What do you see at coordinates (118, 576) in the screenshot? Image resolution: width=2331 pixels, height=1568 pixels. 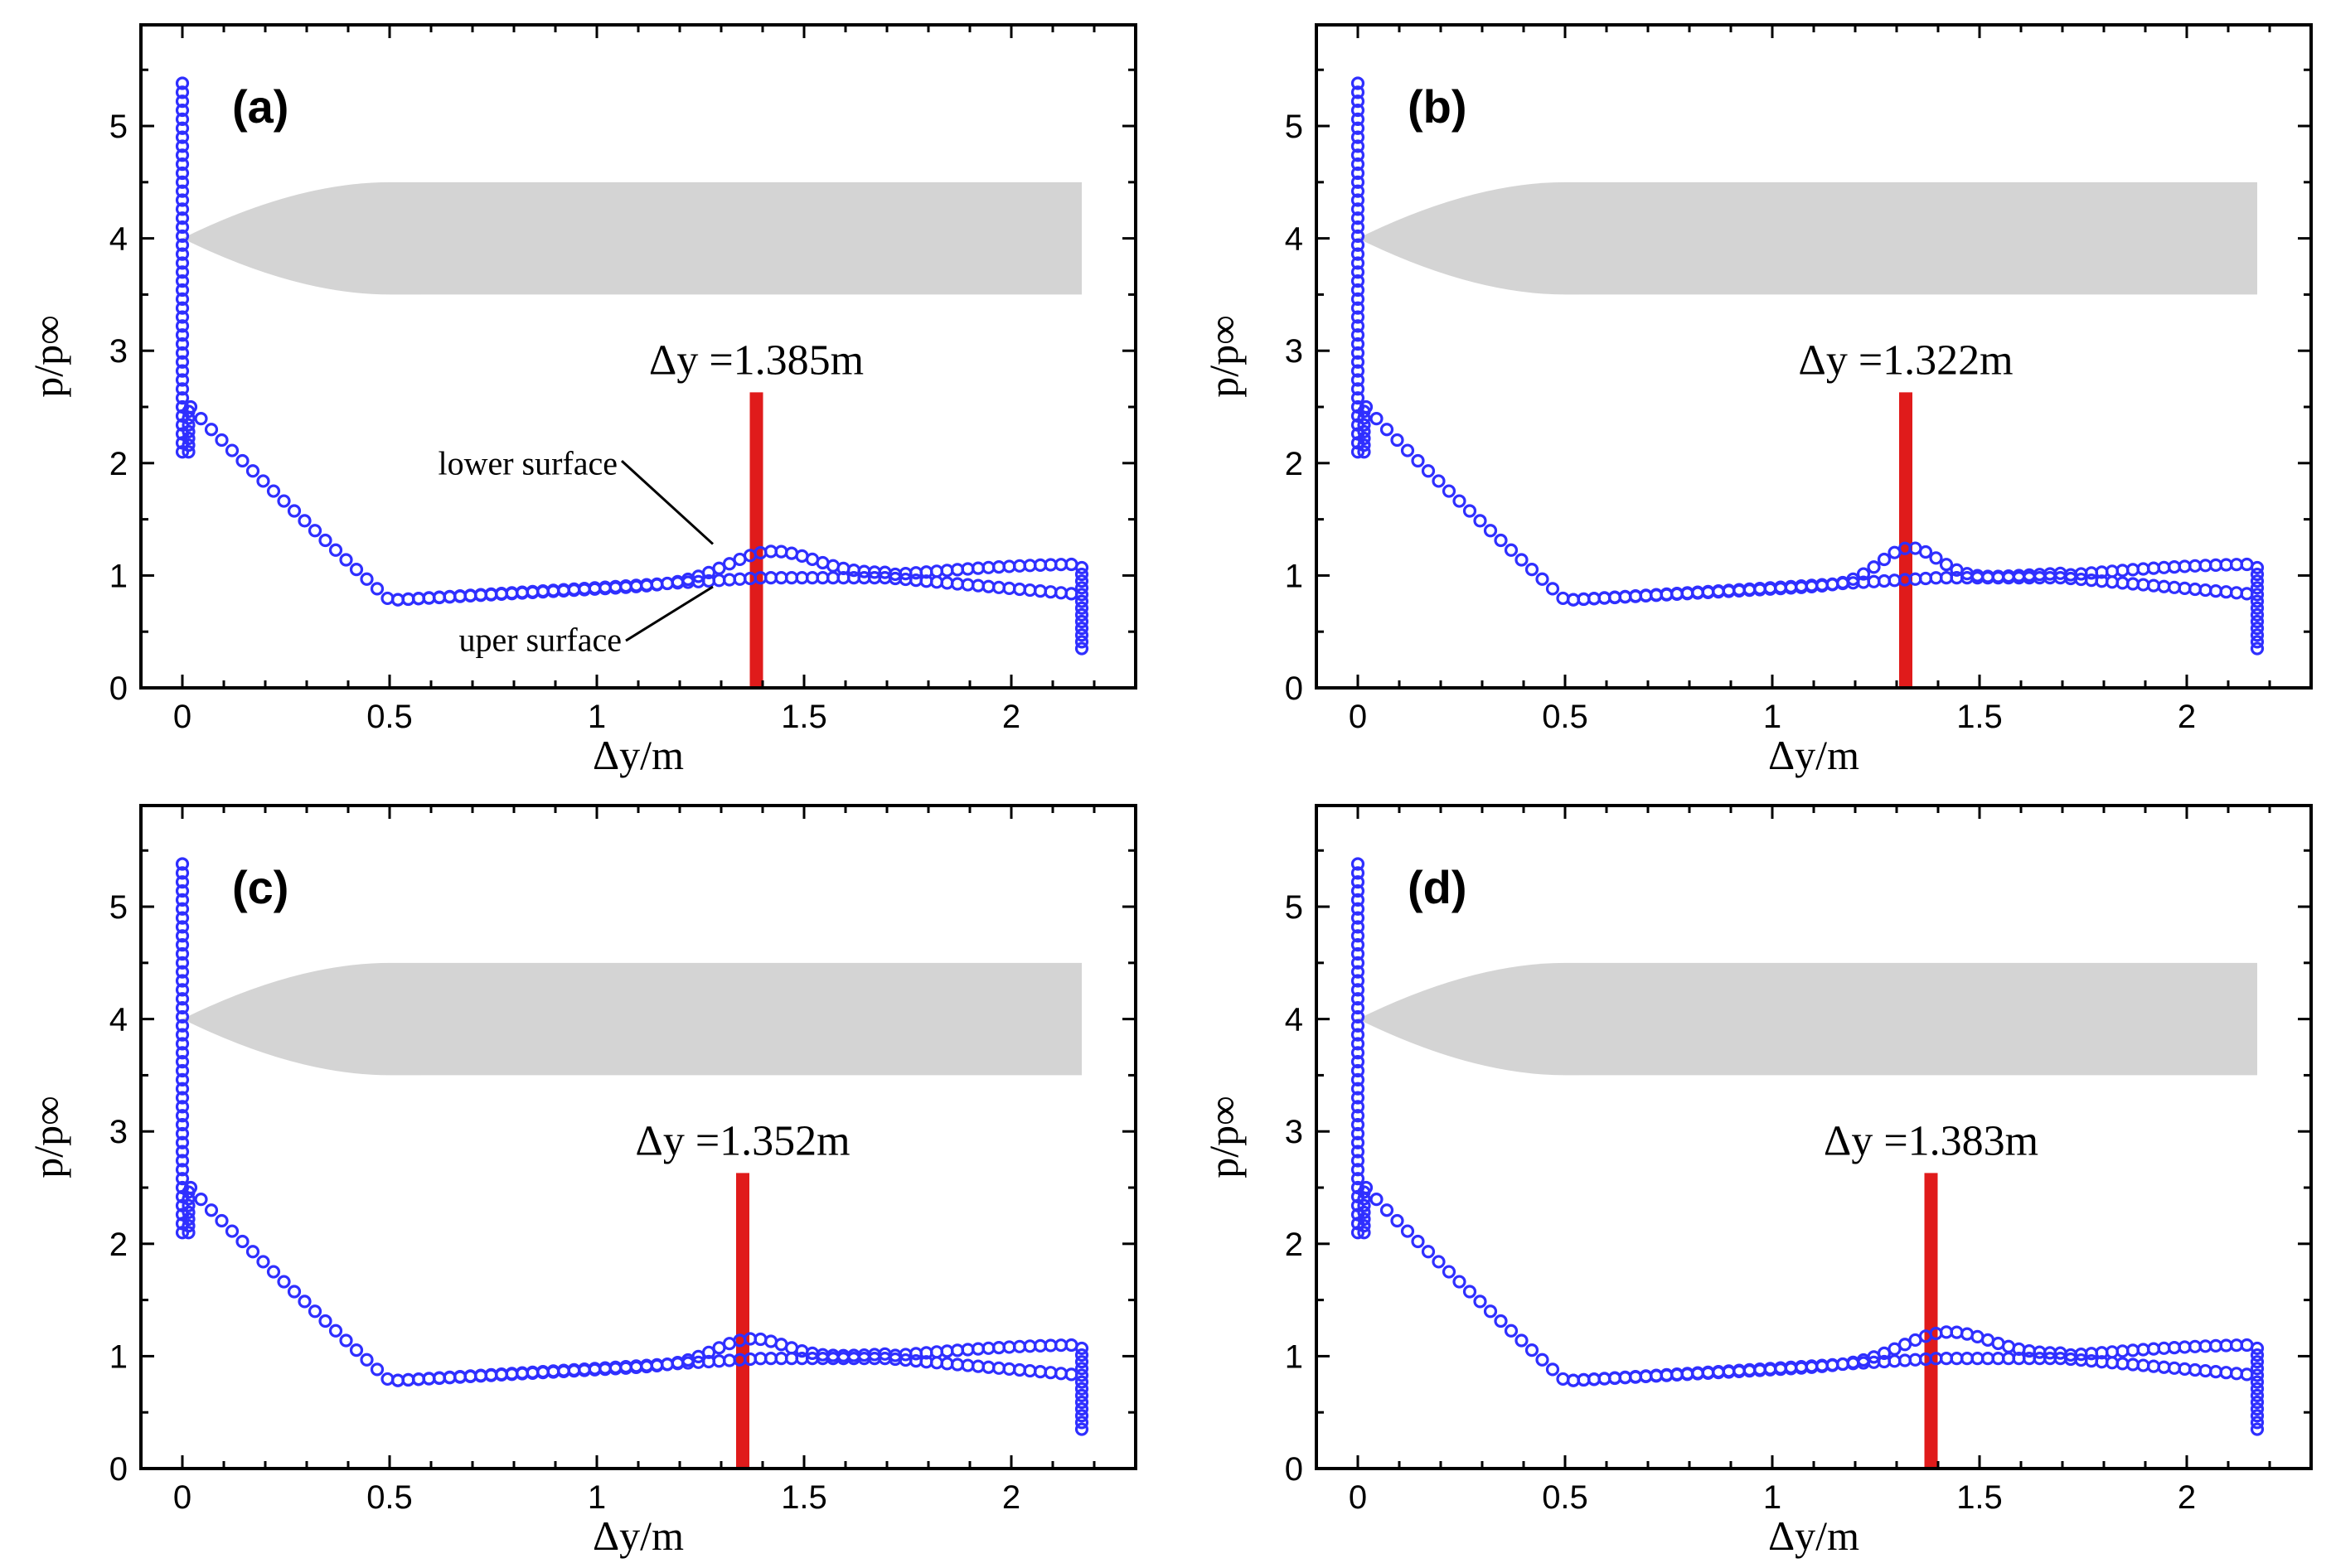 I see `y-tick-label: 1` at bounding box center [118, 576].